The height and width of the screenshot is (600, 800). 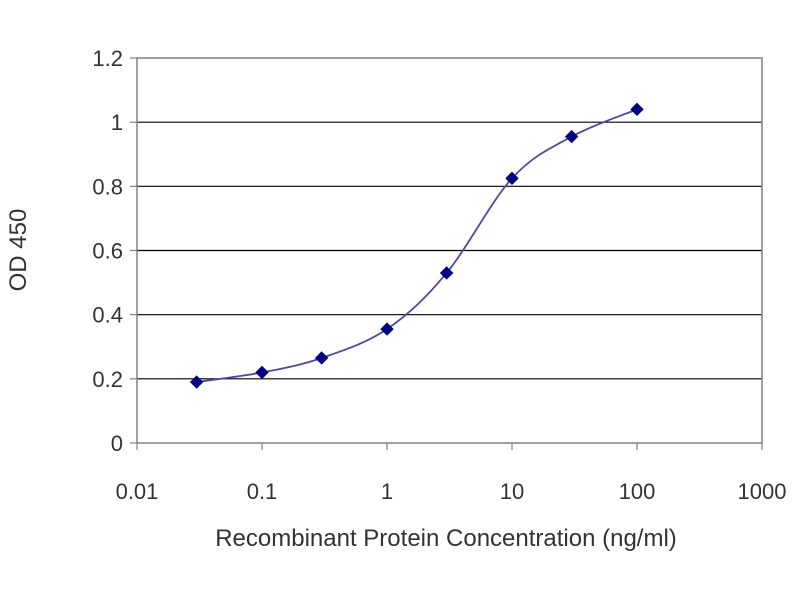 What do you see at coordinates (512, 491) in the screenshot?
I see `x-tick-label: 10` at bounding box center [512, 491].